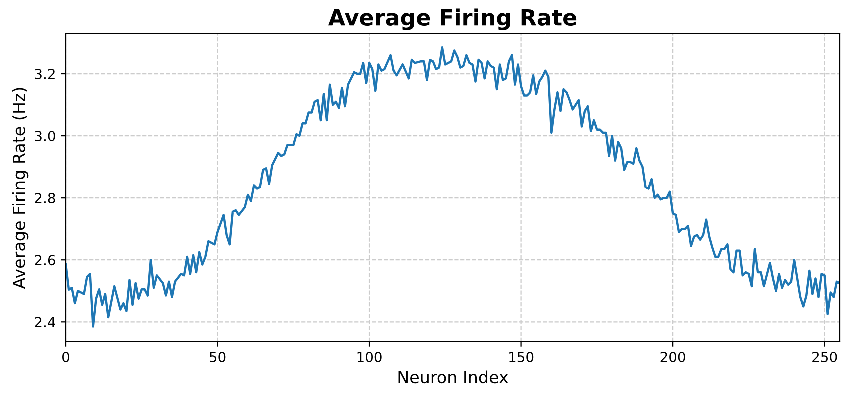 This screenshot has width=850, height=399. I want to click on y-tick-label: 2.6, so click(45, 260).